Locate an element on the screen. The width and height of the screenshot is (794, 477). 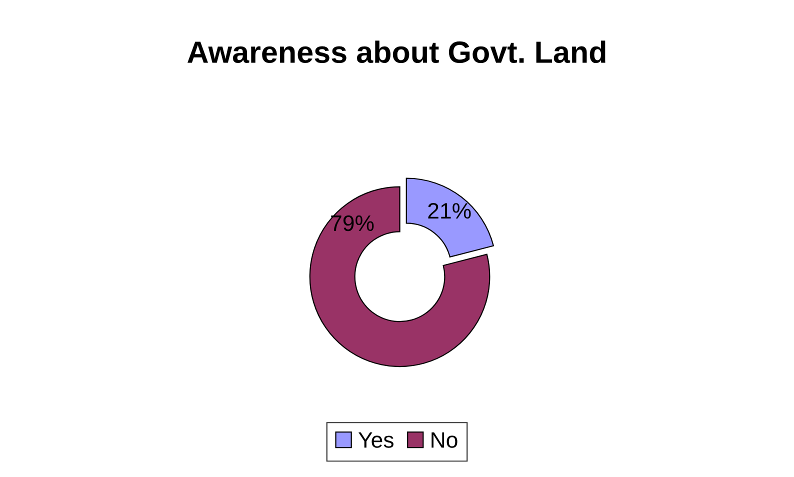
chart-title: Awareness about Govt. Land is located at coordinates (397, 52).